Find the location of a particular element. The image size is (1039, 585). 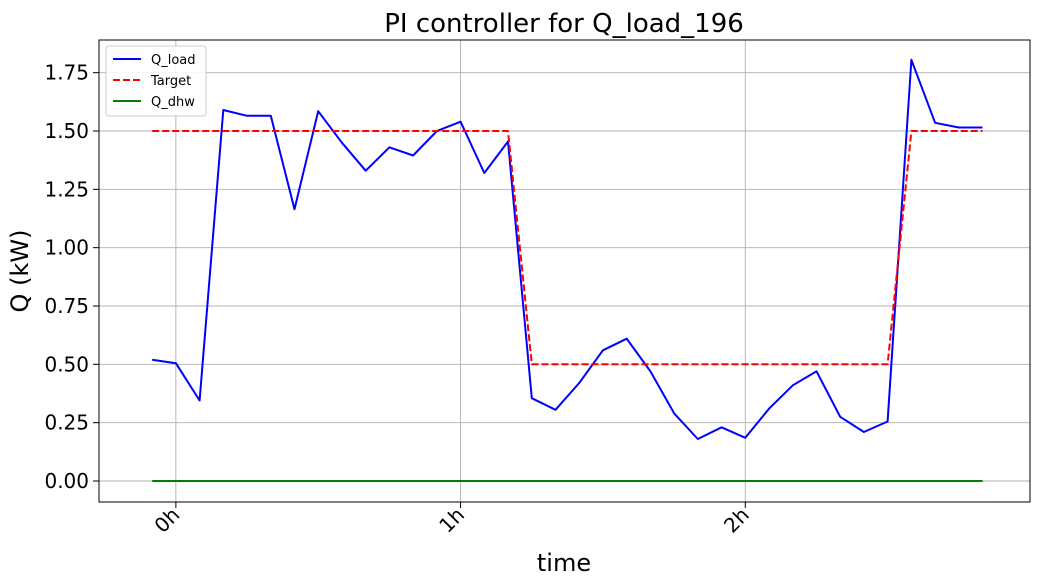

y-tick-label: 0.50 is located at coordinates (66, 364).